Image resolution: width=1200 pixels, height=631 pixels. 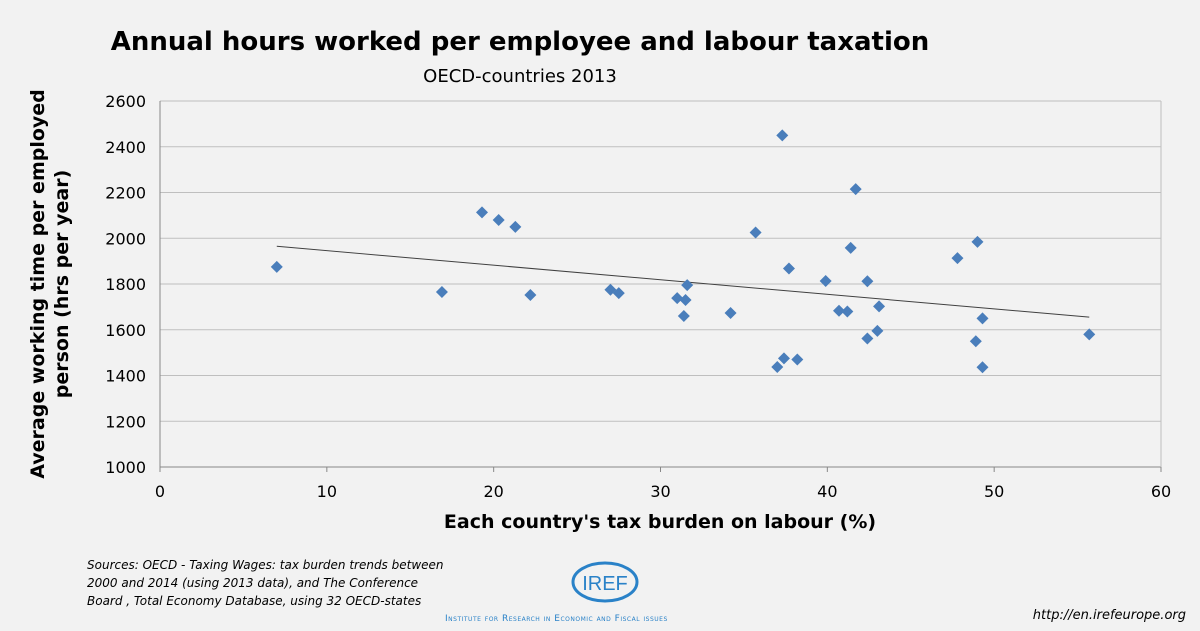 I want to click on y-tick-label: 2600, so click(x=125, y=101).